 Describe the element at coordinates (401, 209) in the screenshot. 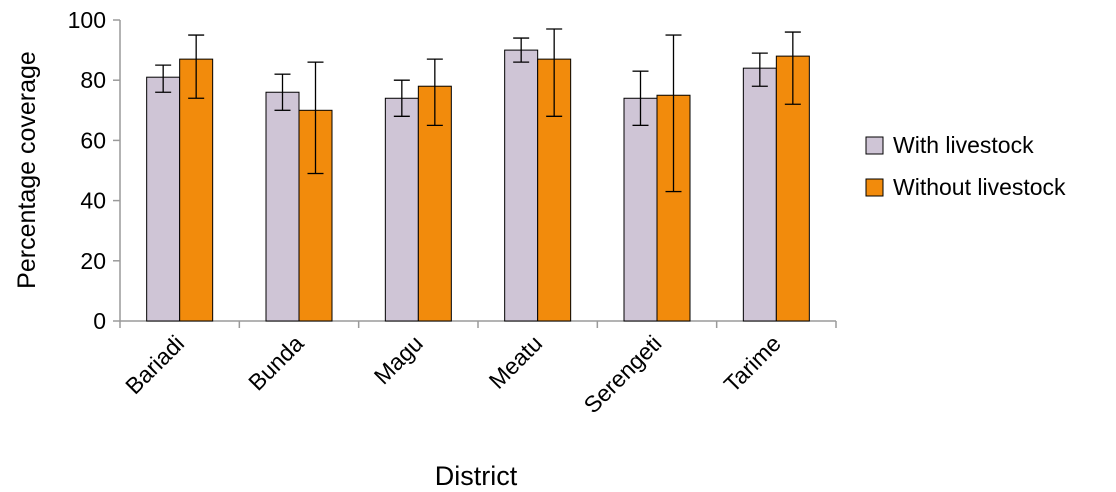

I see `bar-with-livestock-magu` at that location.